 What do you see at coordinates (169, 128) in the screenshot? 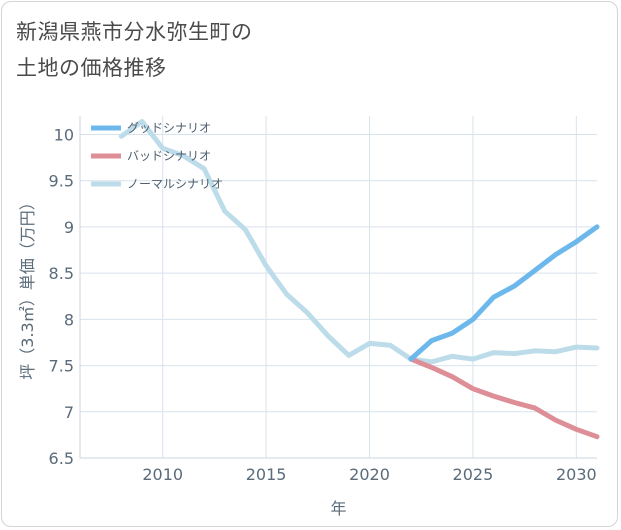
I see `legend-label: グッドシナリオ` at bounding box center [169, 128].